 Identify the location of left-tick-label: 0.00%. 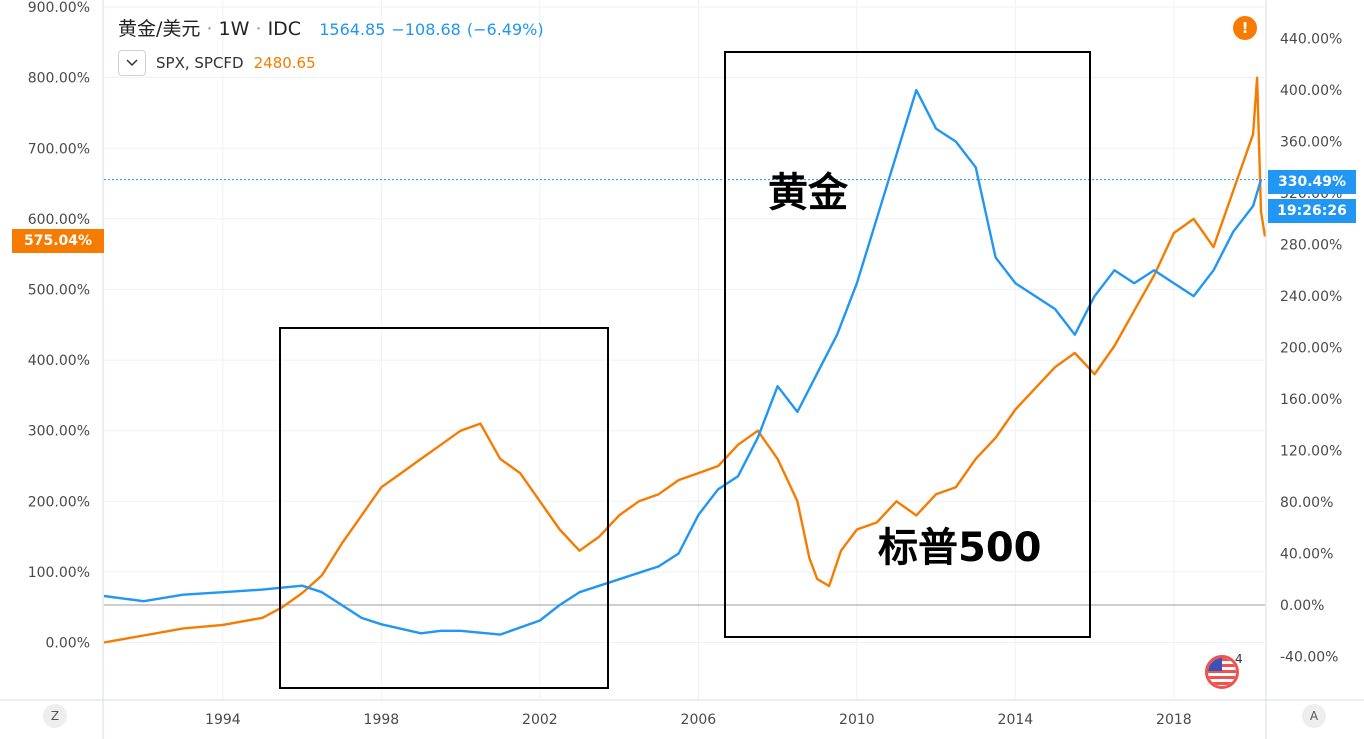
(68, 644).